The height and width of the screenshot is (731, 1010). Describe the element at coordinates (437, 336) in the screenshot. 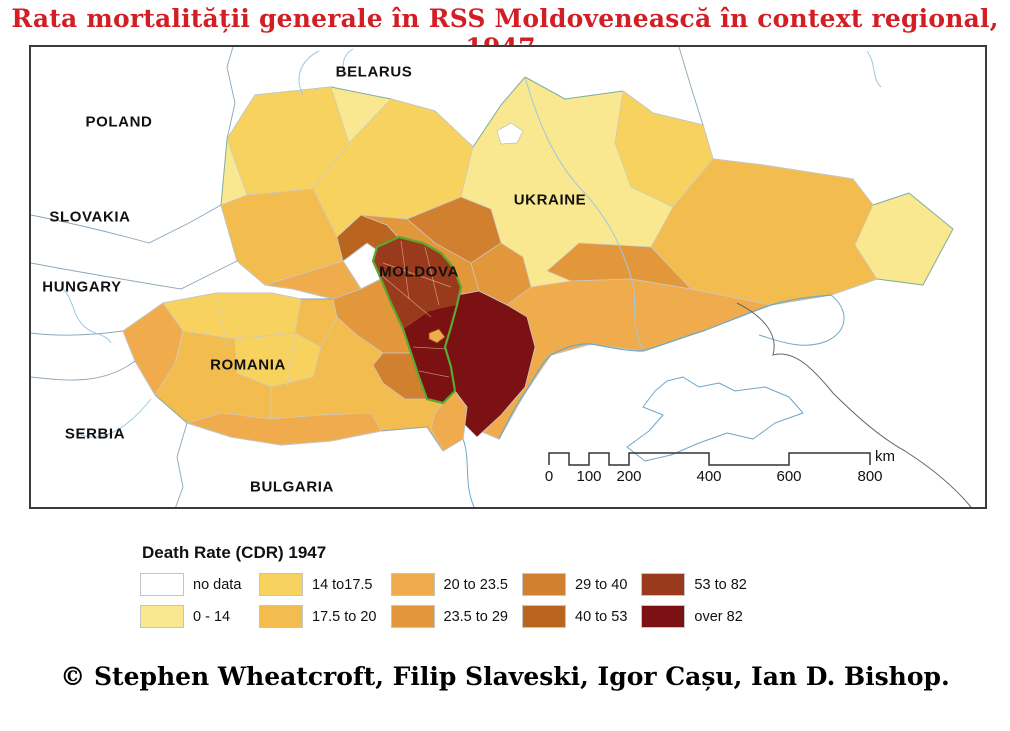

I see `region-chisinau-spot` at that location.